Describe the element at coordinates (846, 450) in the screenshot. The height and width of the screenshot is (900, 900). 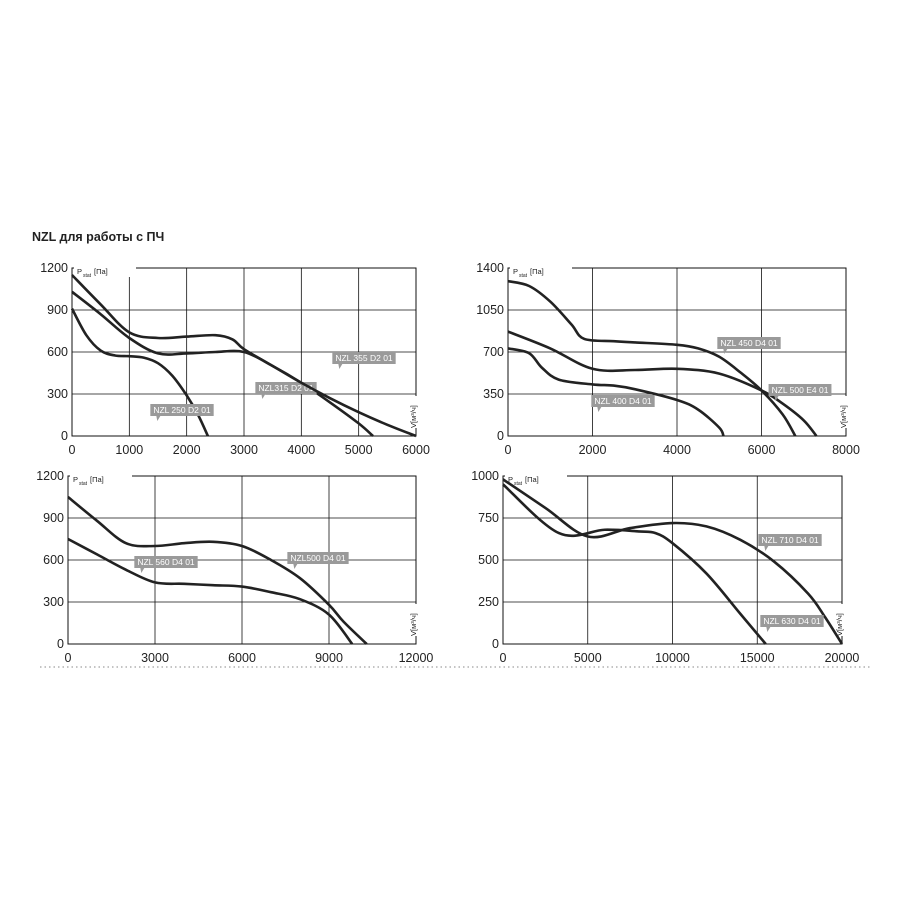
I see `x-tick-label: 8000` at that location.